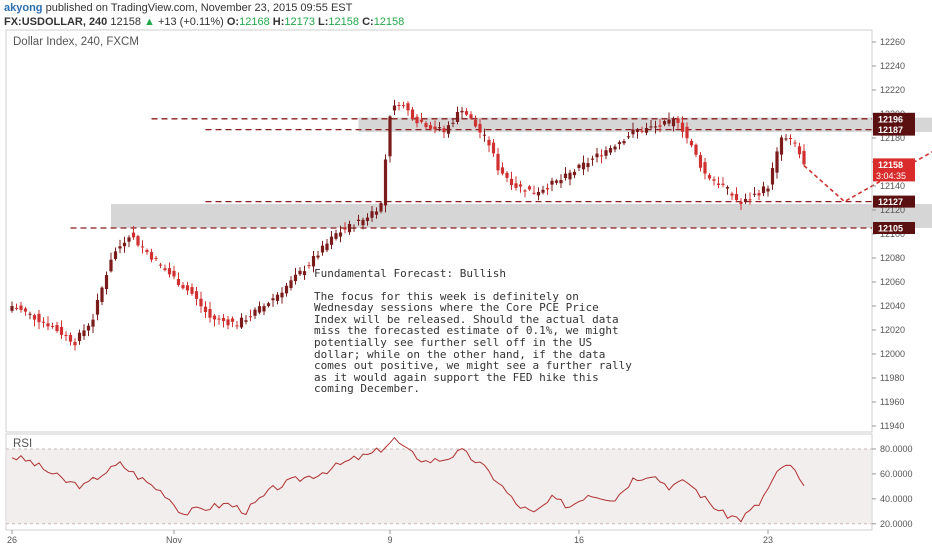 The image size is (932, 550). I want to click on y-tick-label: 11960, so click(892, 402).